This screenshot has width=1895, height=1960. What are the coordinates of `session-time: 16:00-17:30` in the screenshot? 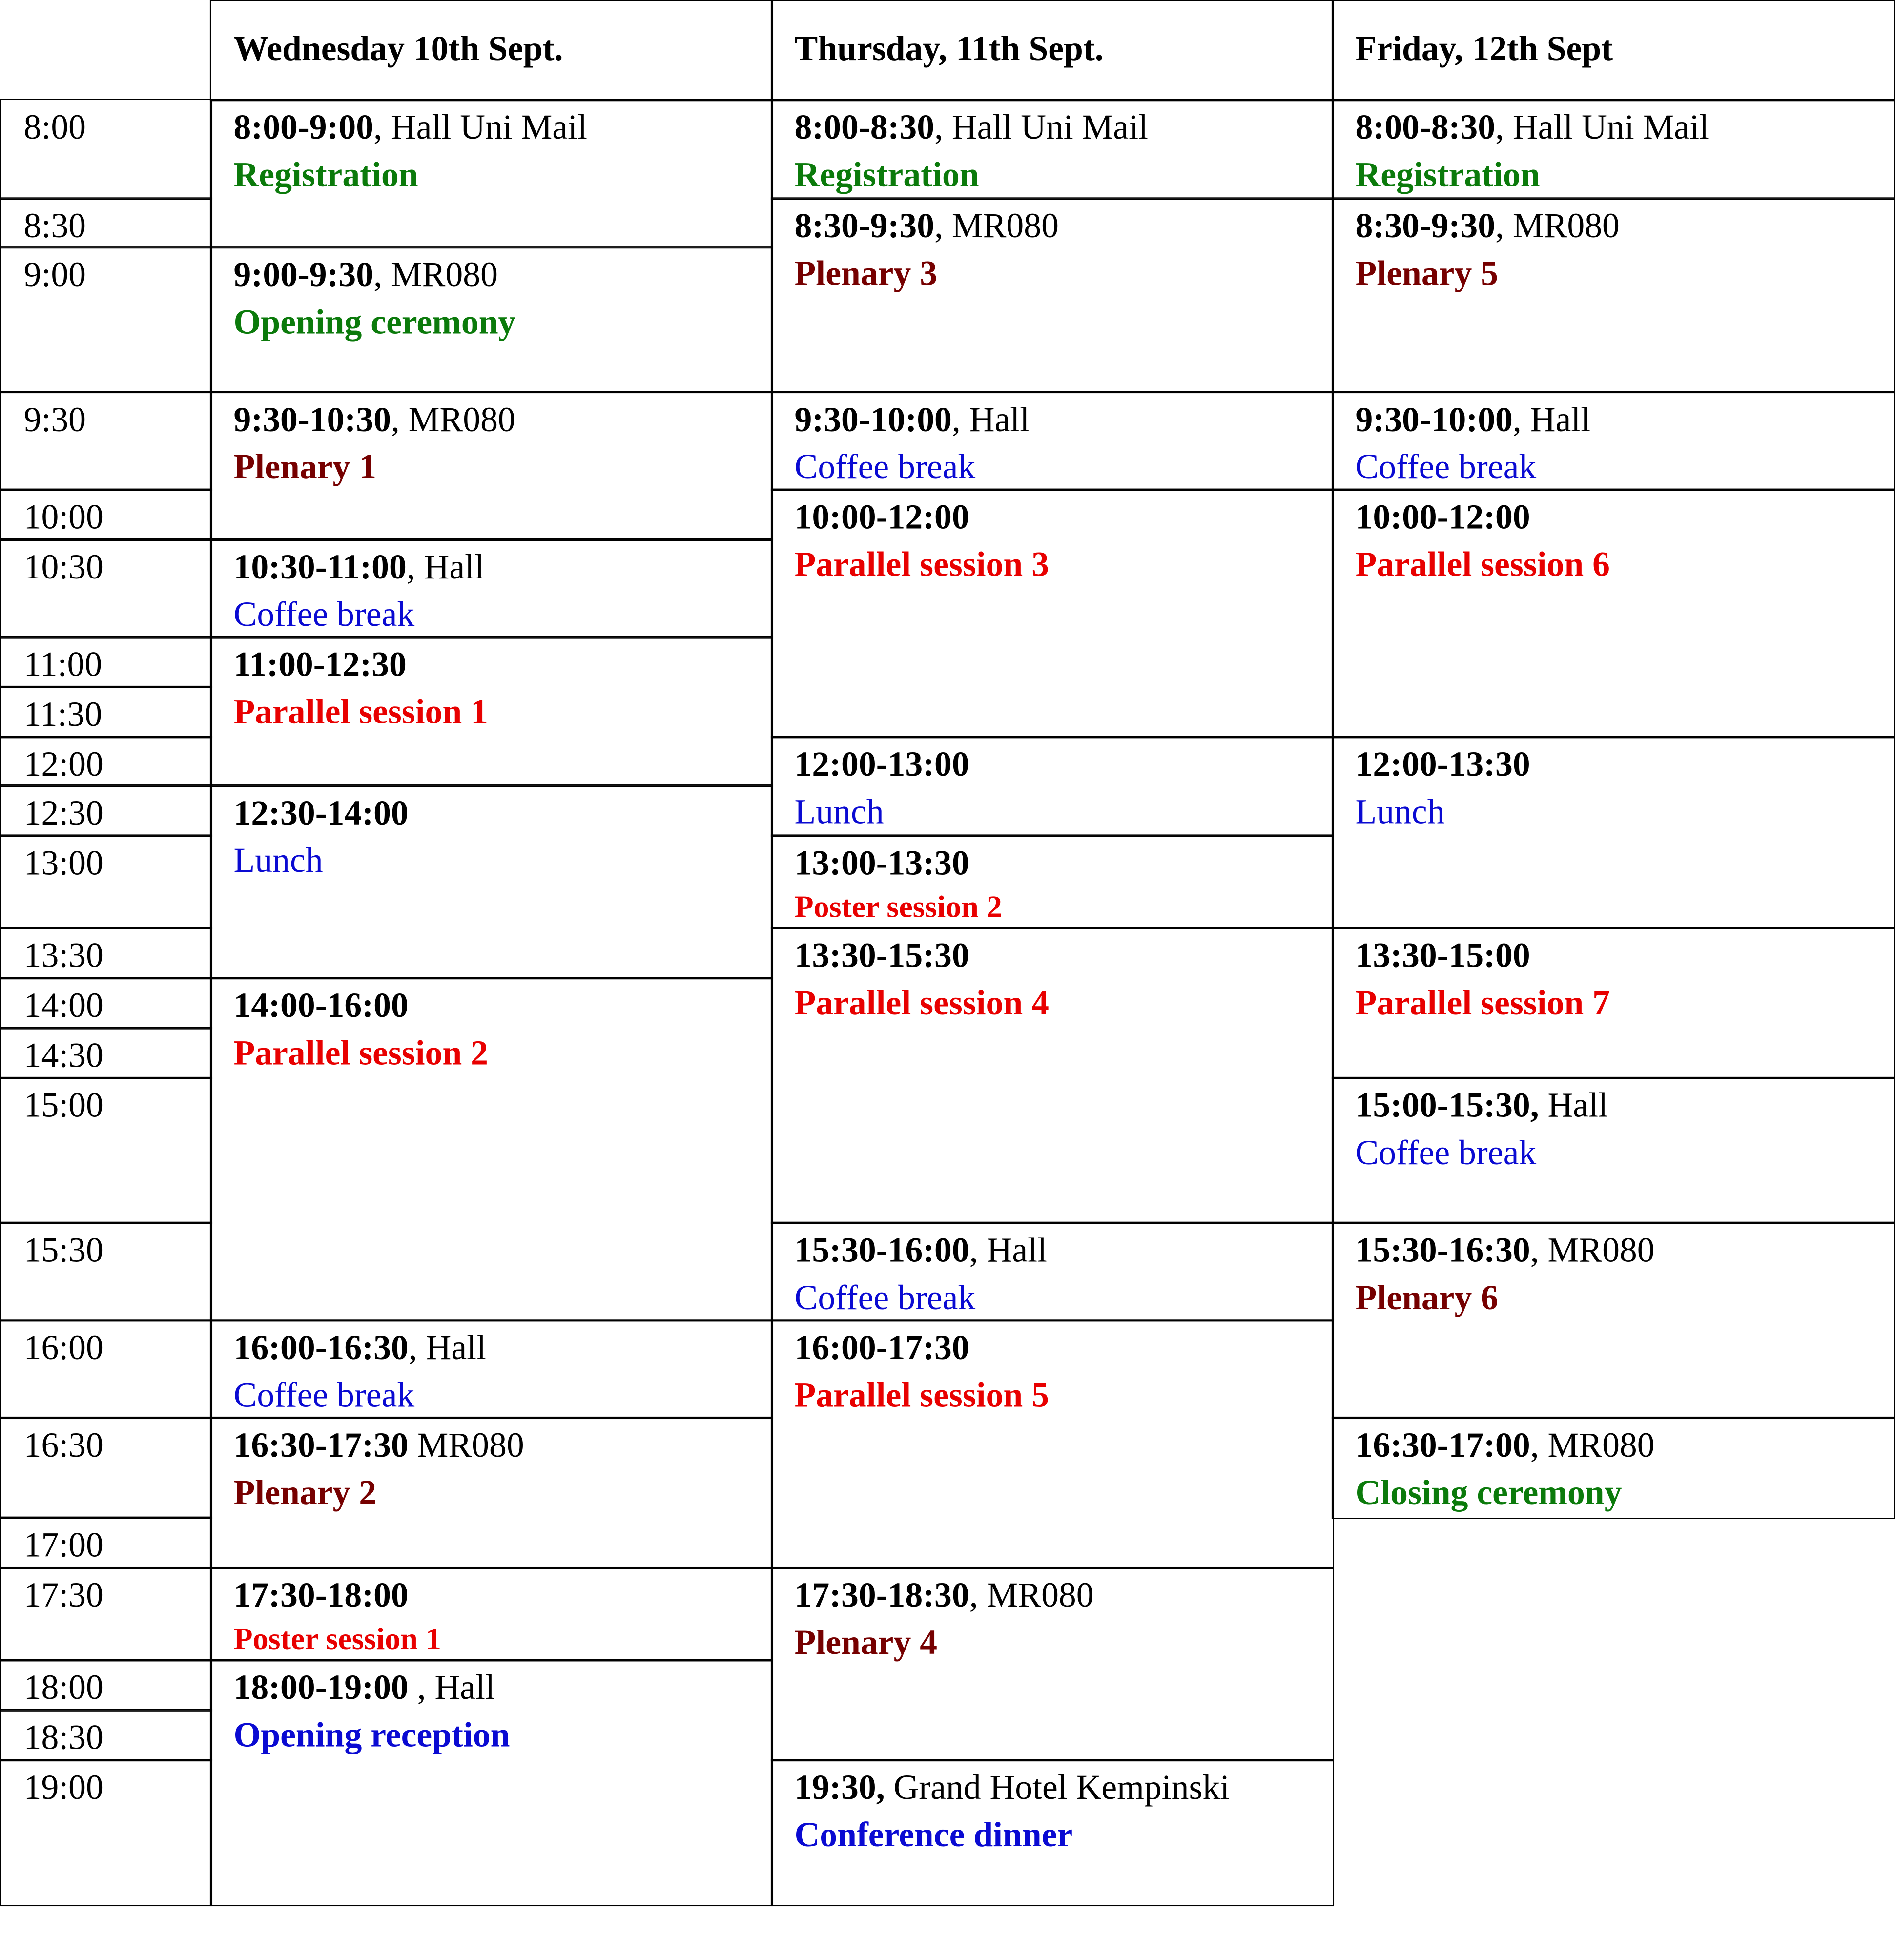 It's located at (881, 1348).